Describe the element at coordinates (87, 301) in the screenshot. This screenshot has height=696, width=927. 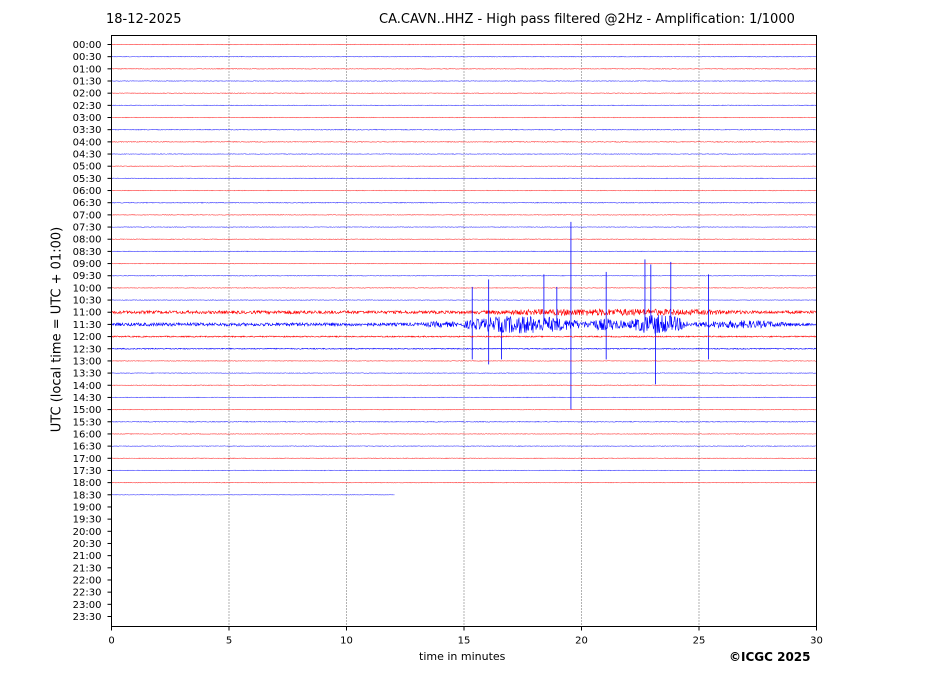
I see `y-tick-label-10:30: 10:30` at that location.